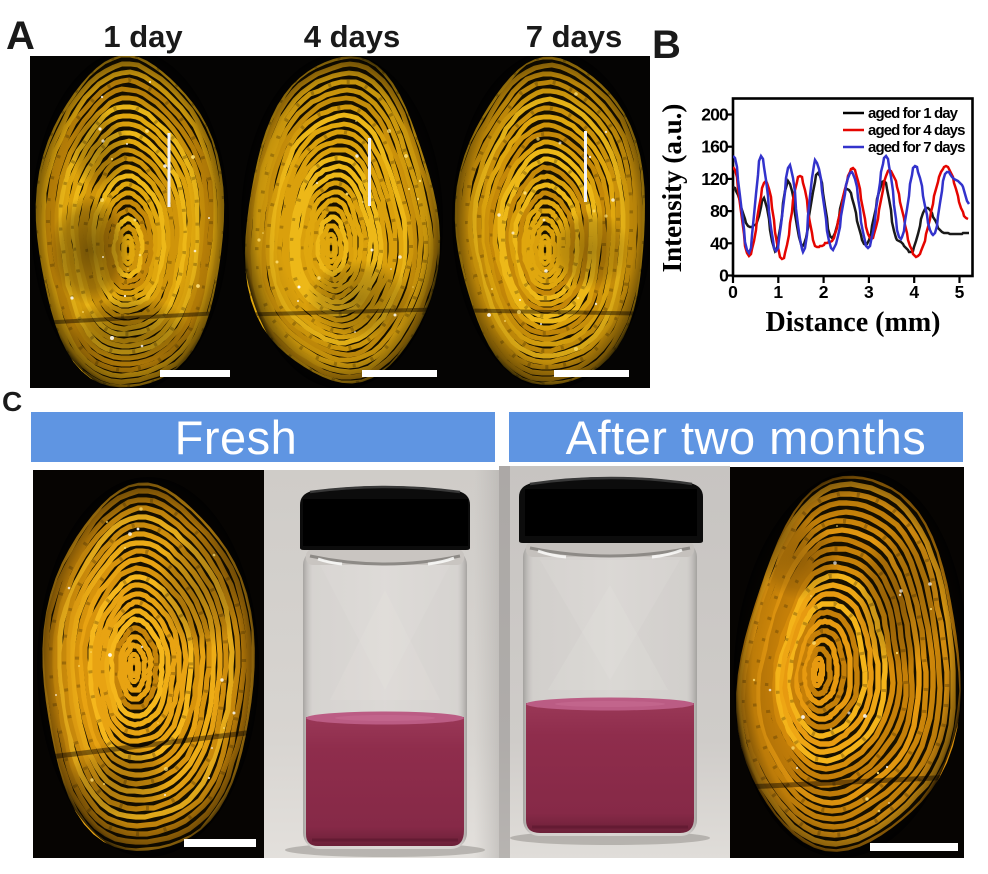 The image size is (988, 874). Describe the element at coordinates (672, 188) in the screenshot. I see `svg-text: Intensity (a.u.)` at that location.